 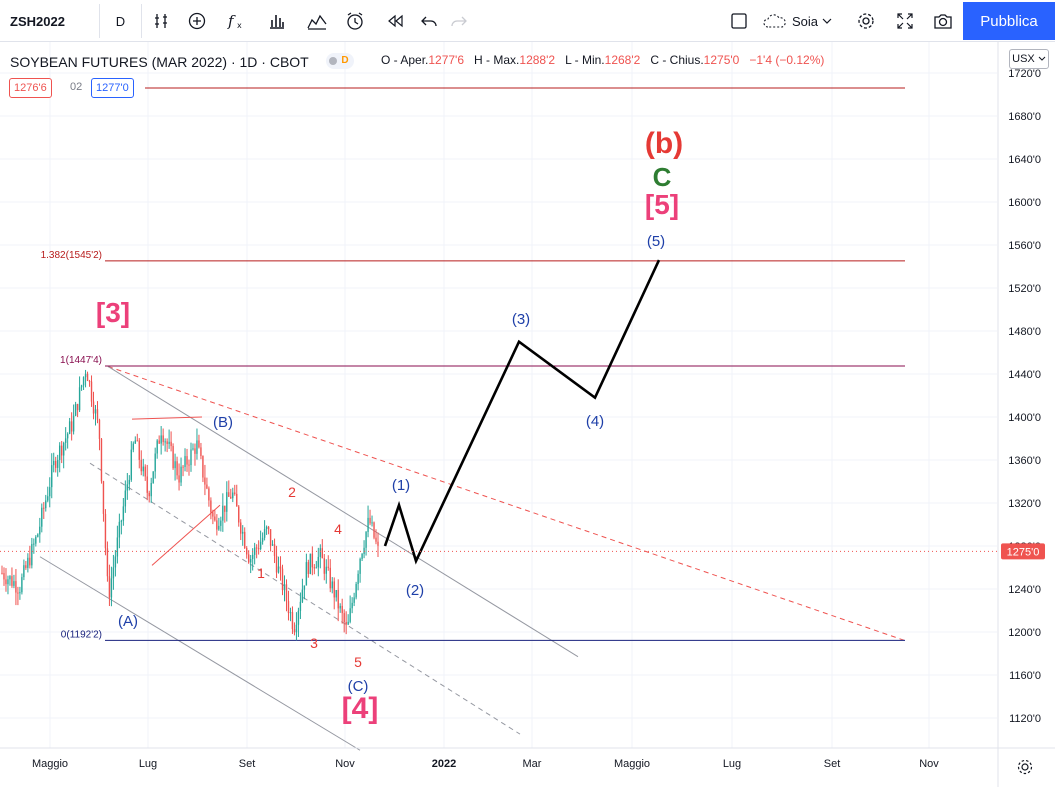 What do you see at coordinates (50, 21) in the screenshot?
I see `symbol-search-button: ZSH2022` at bounding box center [50, 21].